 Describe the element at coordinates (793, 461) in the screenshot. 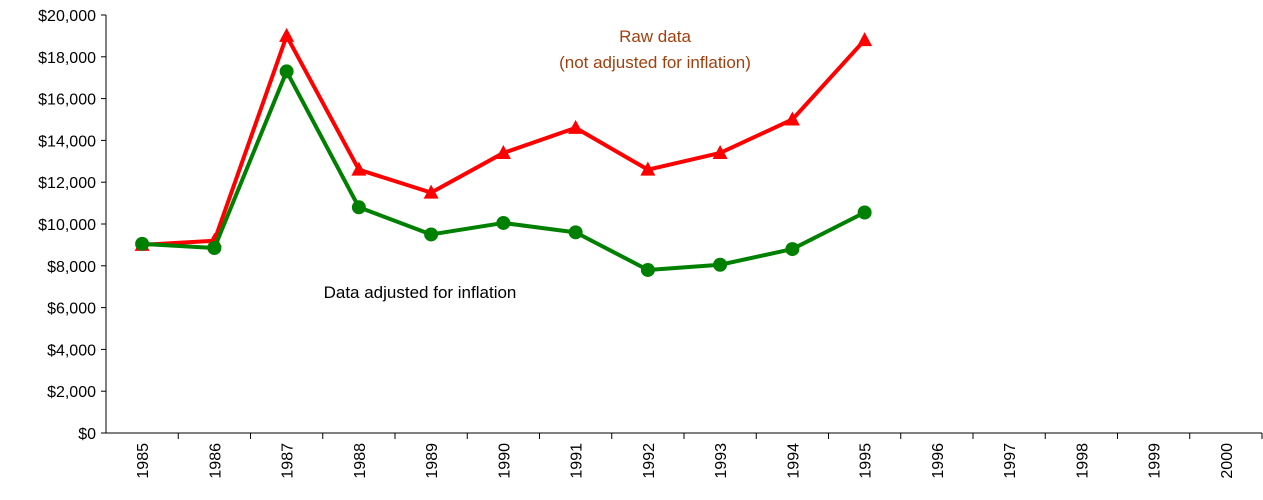

I see `x-tick-label: 1994` at that location.